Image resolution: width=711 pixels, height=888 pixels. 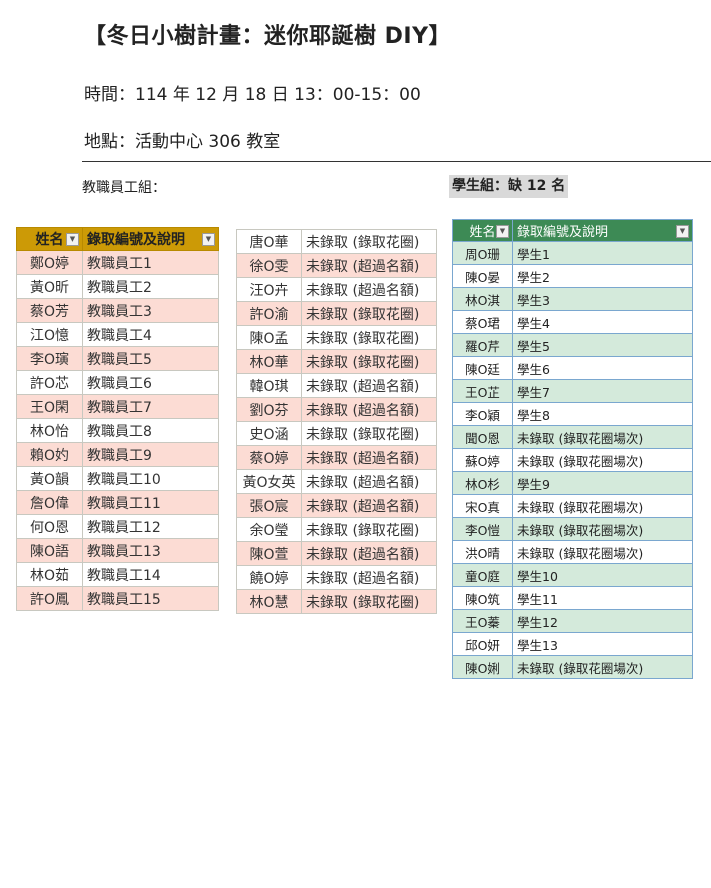 I want to click on description-cell: 學生3, so click(x=602, y=299).